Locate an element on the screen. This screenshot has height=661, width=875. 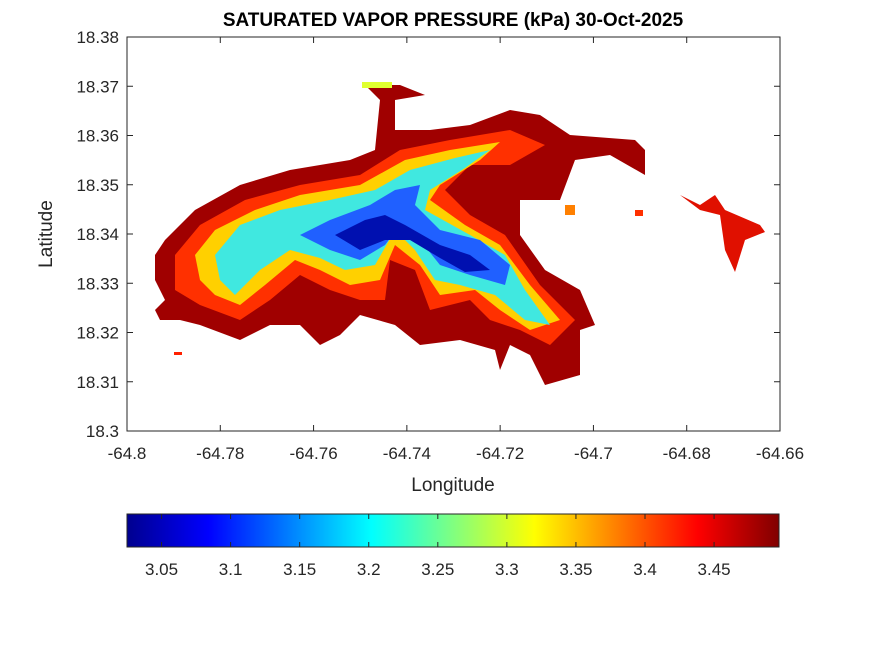
x-axis-label: Longitude is located at coordinates (452, 485).